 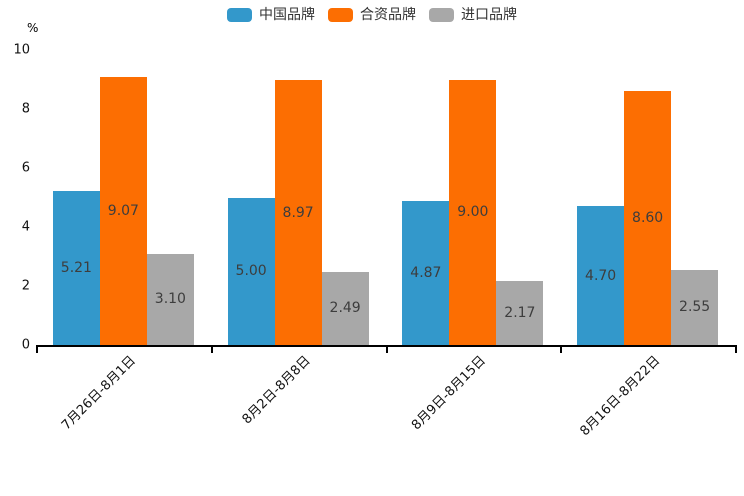 I want to click on y-axis-tick-4: 4, so click(x=25, y=227).